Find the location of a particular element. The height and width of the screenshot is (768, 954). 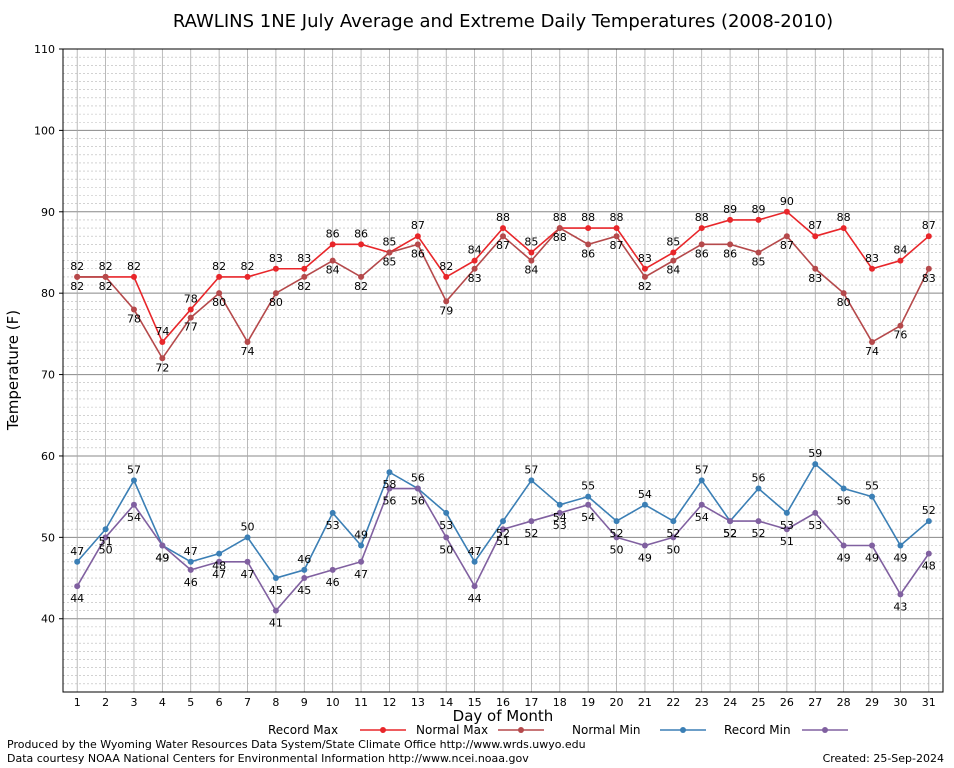

y-tick-label: 90 is located at coordinates (48, 212).